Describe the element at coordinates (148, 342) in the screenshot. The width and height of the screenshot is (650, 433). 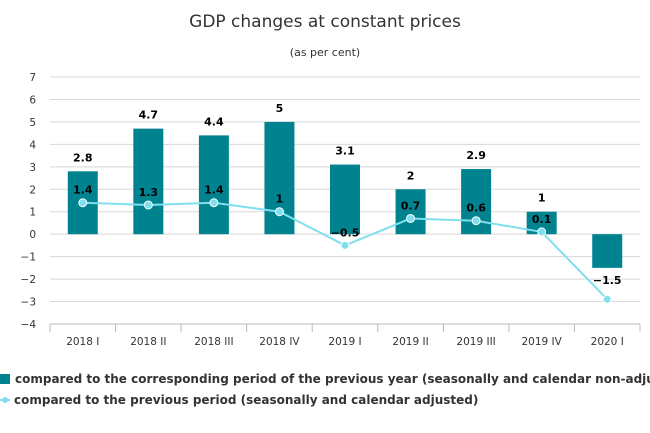
I see `x-tick-label: 2018 II` at that location.